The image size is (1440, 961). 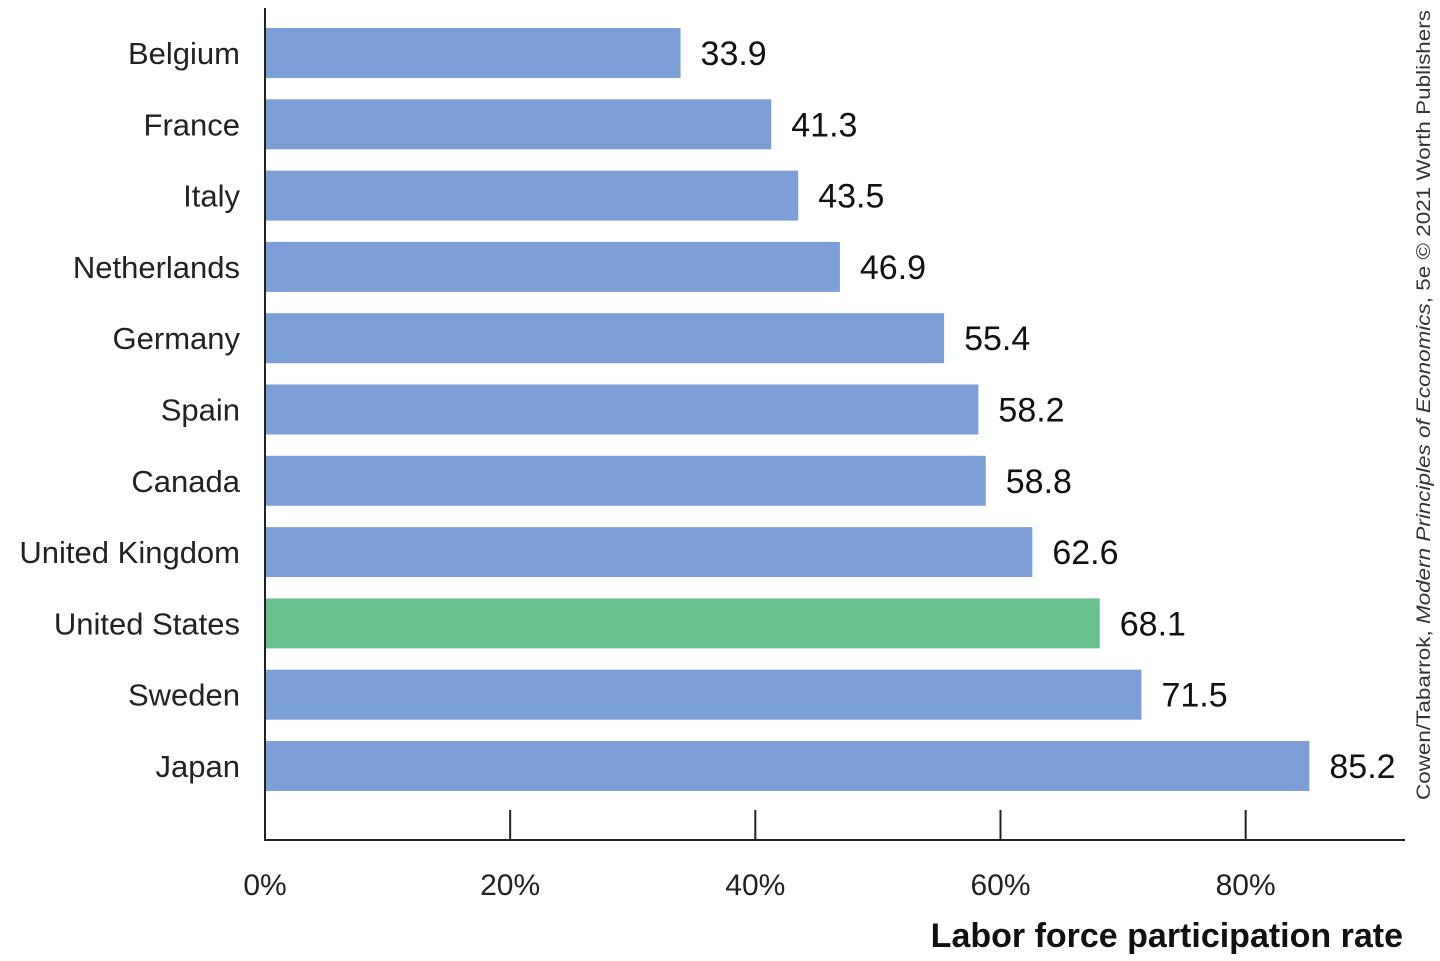 What do you see at coordinates (177, 338) in the screenshot?
I see `category-label: Germany` at bounding box center [177, 338].